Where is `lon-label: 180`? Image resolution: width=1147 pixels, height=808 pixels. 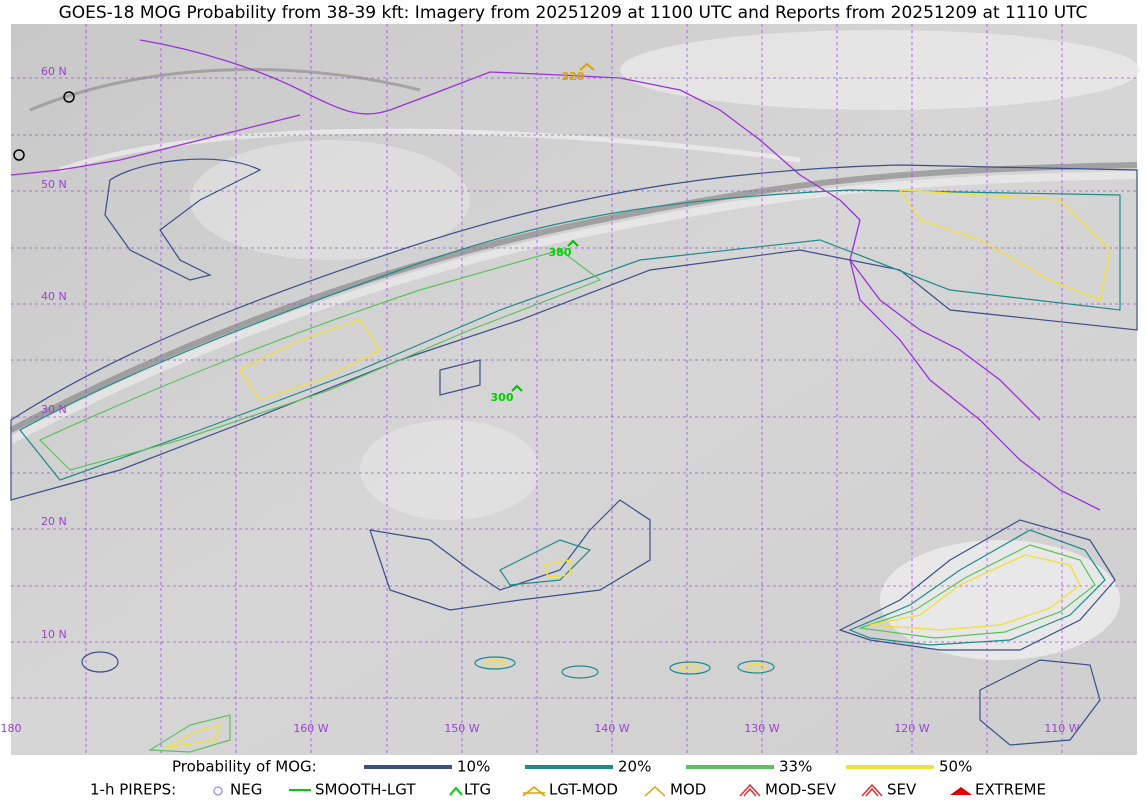
lon-label: 180 is located at coordinates (11, 728).